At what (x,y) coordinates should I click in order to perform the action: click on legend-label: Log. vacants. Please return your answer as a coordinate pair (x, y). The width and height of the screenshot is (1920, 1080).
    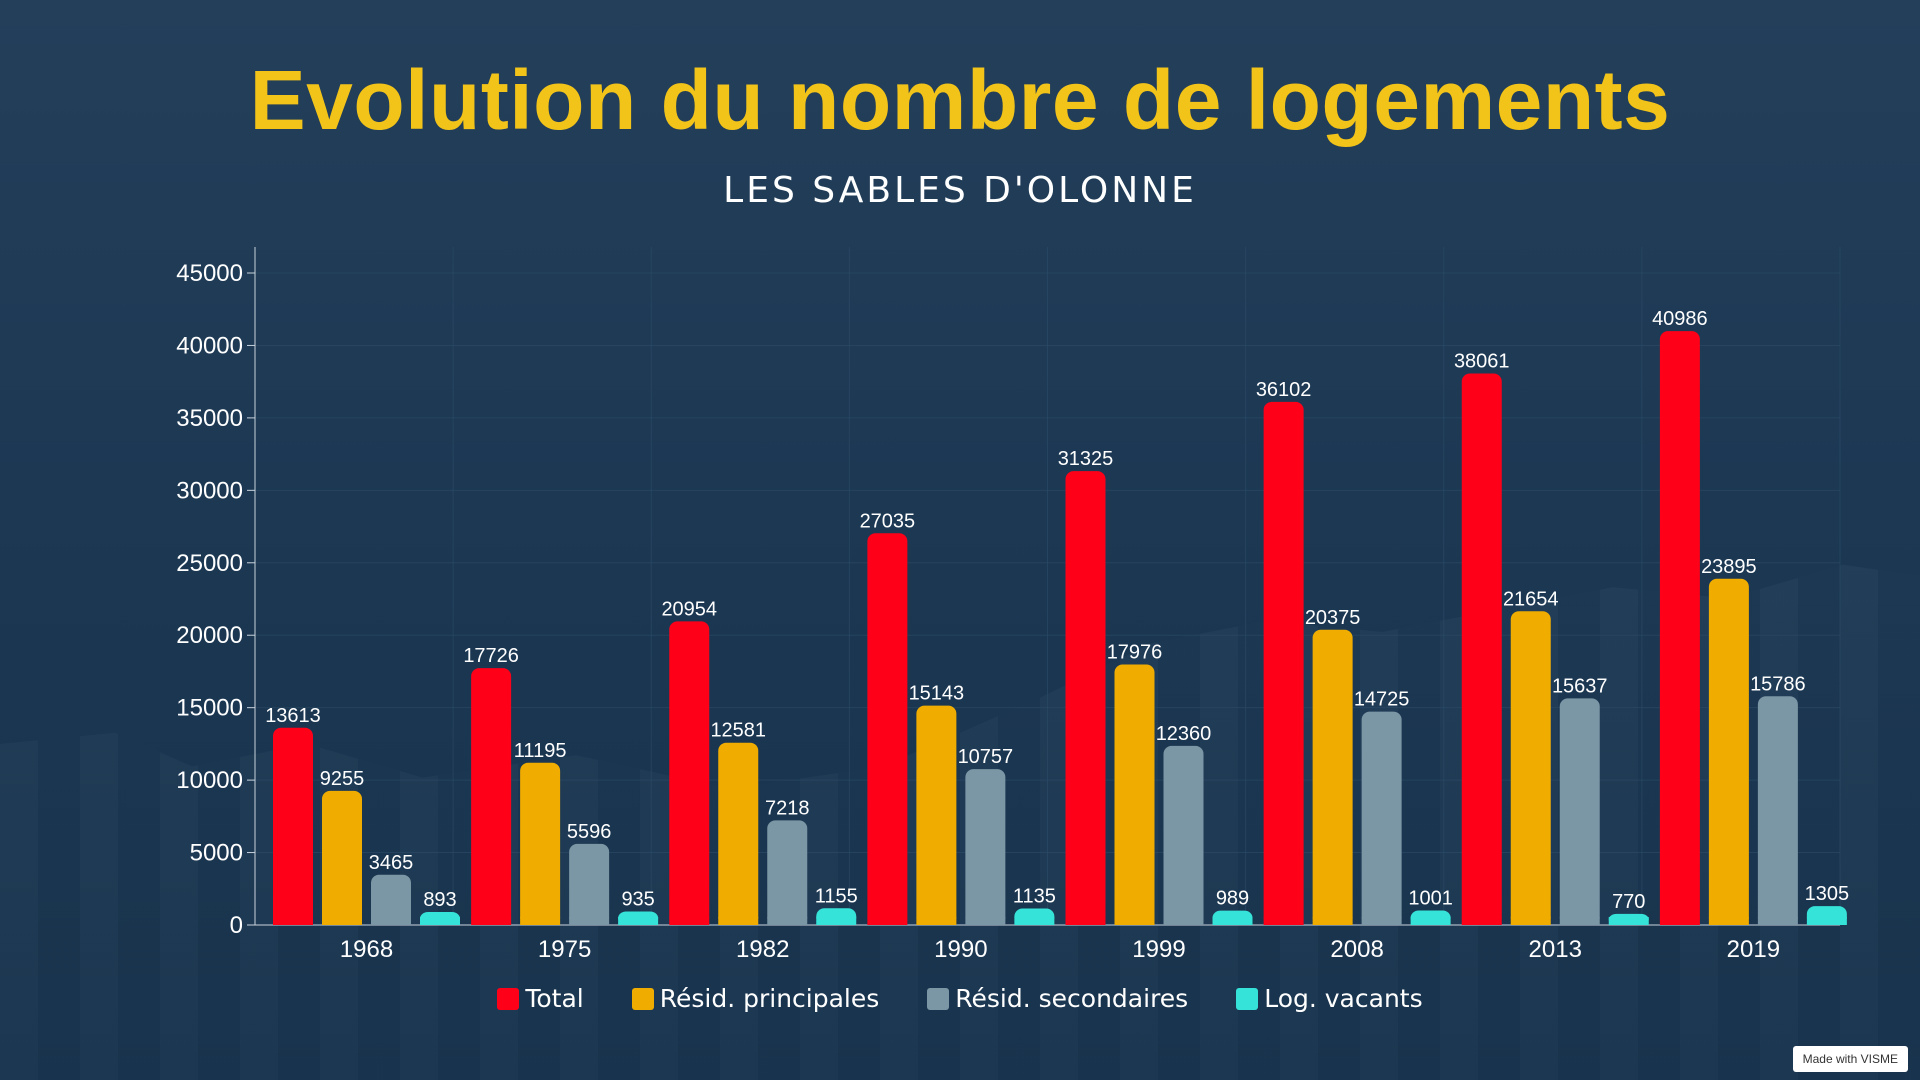
    Looking at the image, I should click on (1343, 998).